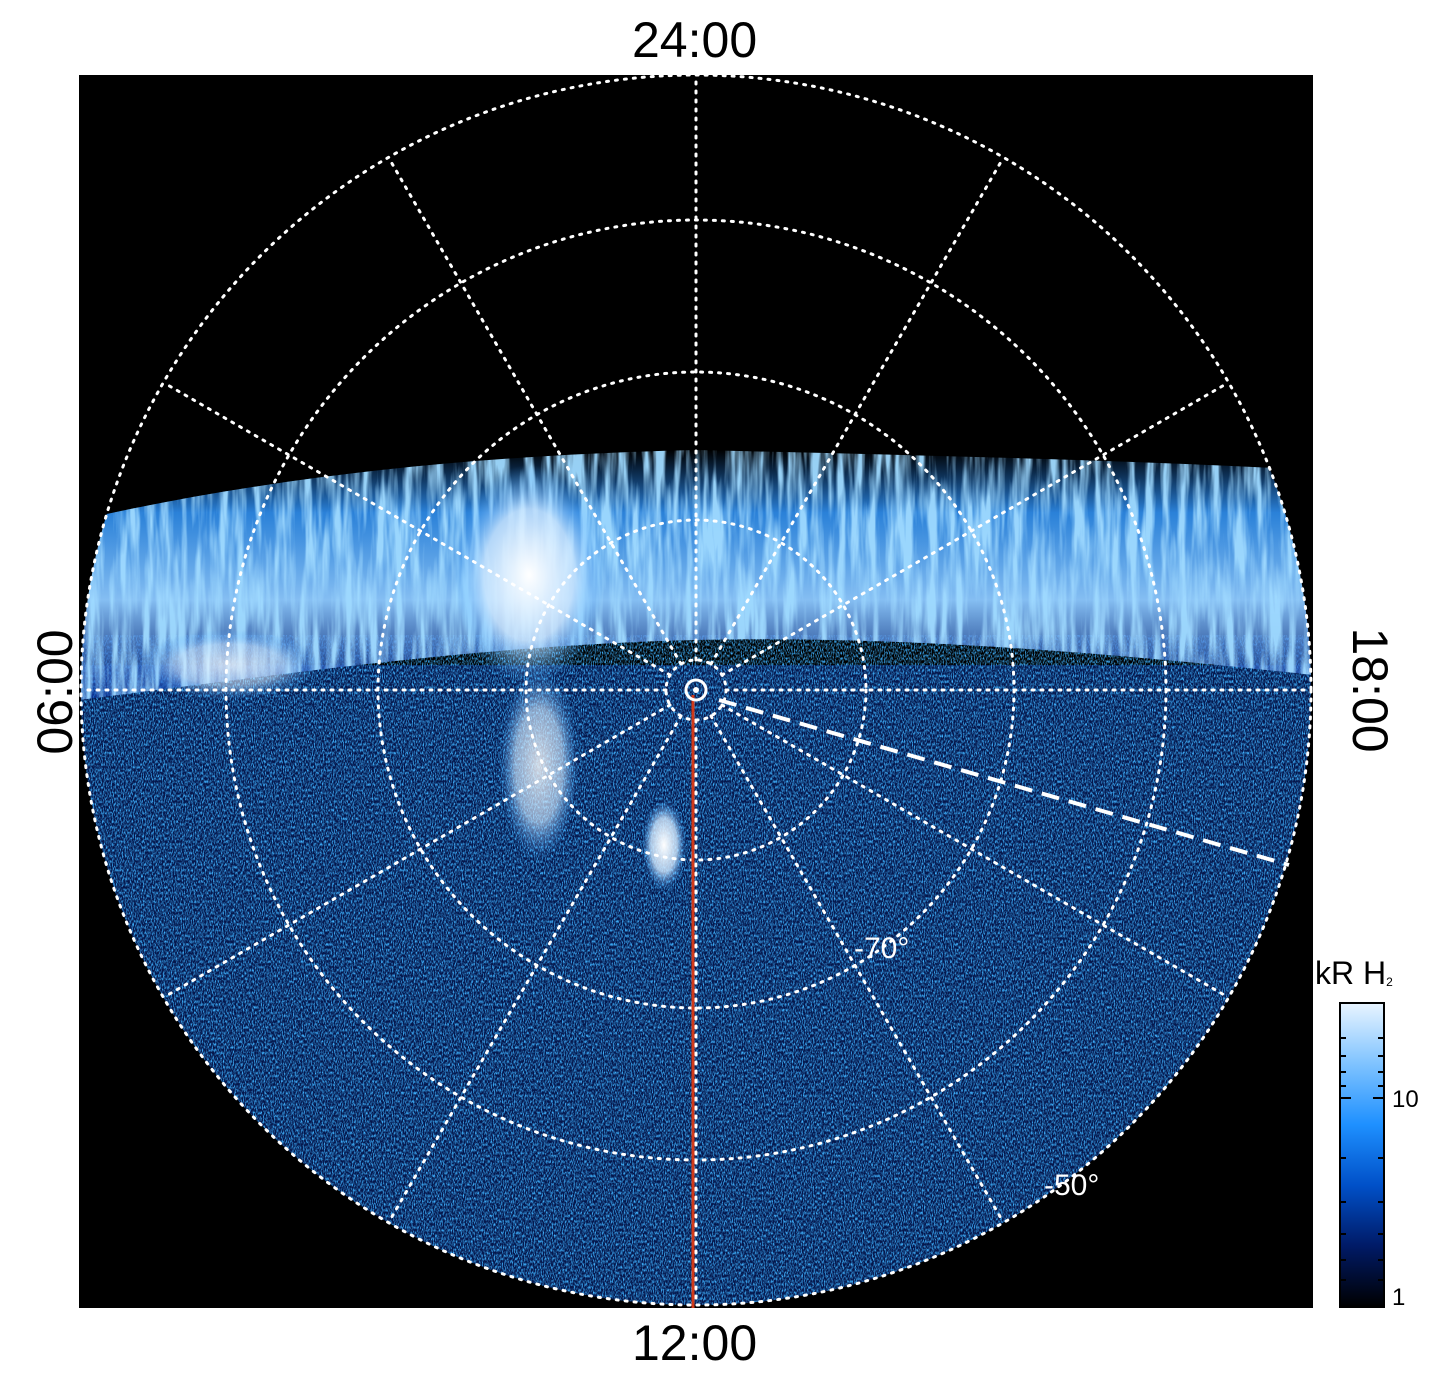  Describe the element at coordinates (881, 948) in the screenshot. I see `latitude-label-70: -70°` at that location.